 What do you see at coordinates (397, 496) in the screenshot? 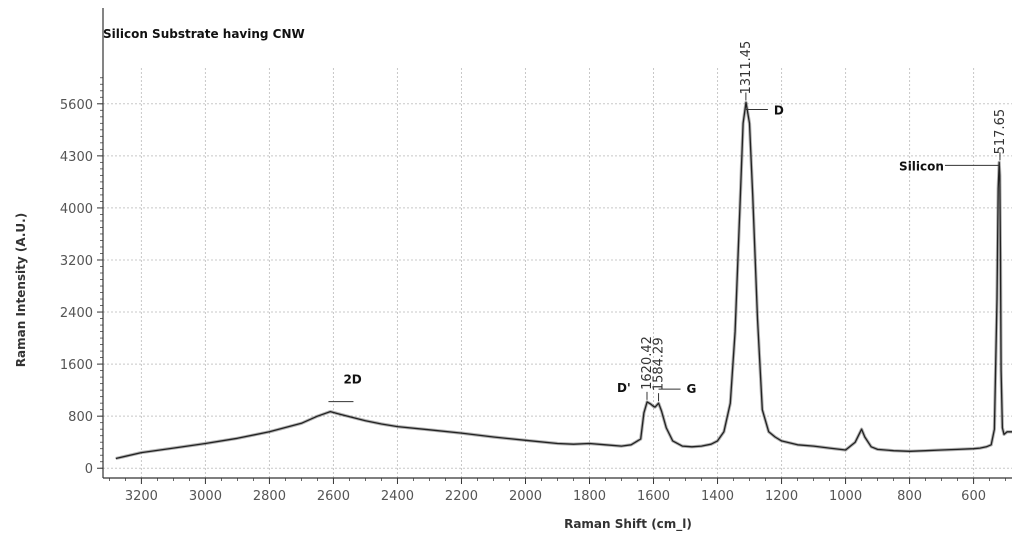
I see `x-tick-label: 2400` at bounding box center [397, 496].